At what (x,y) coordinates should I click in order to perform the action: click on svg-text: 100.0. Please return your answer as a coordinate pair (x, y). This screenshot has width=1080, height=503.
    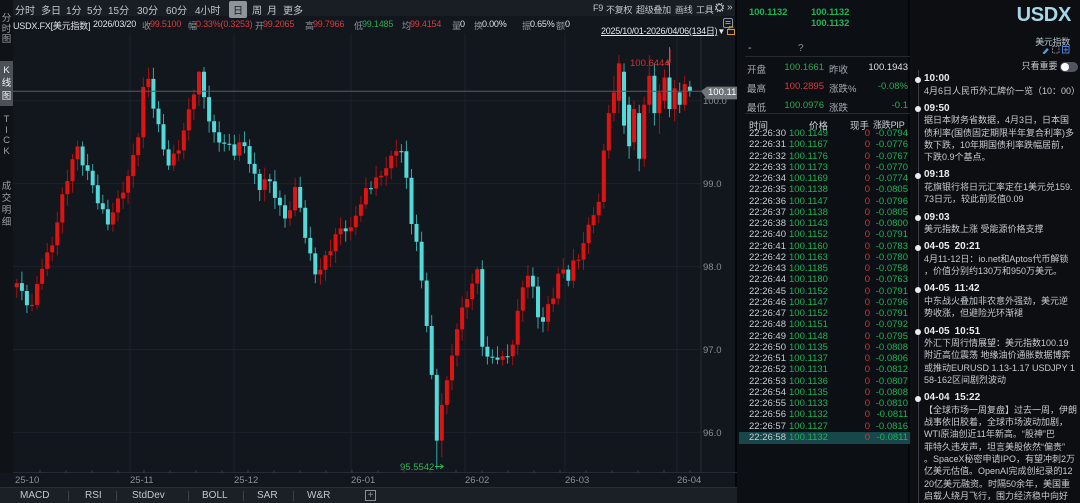
    Looking at the image, I should click on (715, 101).